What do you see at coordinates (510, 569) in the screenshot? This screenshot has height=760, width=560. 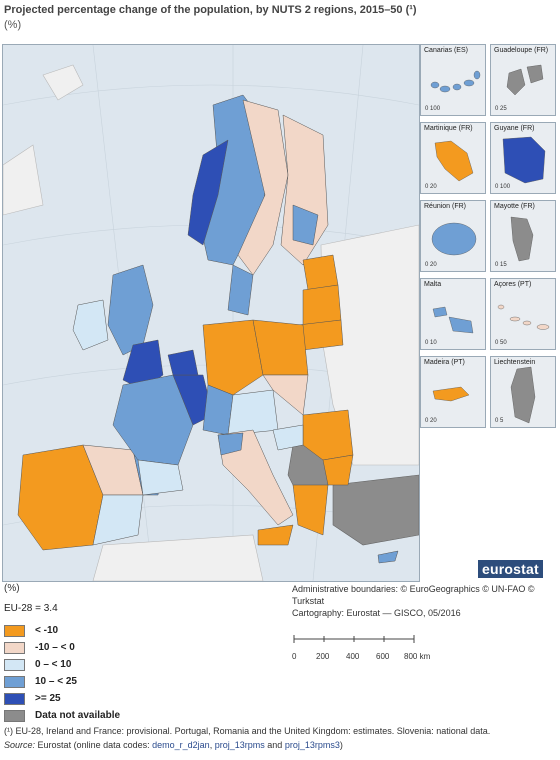 I see `eurostat-logo: eurostat` at bounding box center [510, 569].